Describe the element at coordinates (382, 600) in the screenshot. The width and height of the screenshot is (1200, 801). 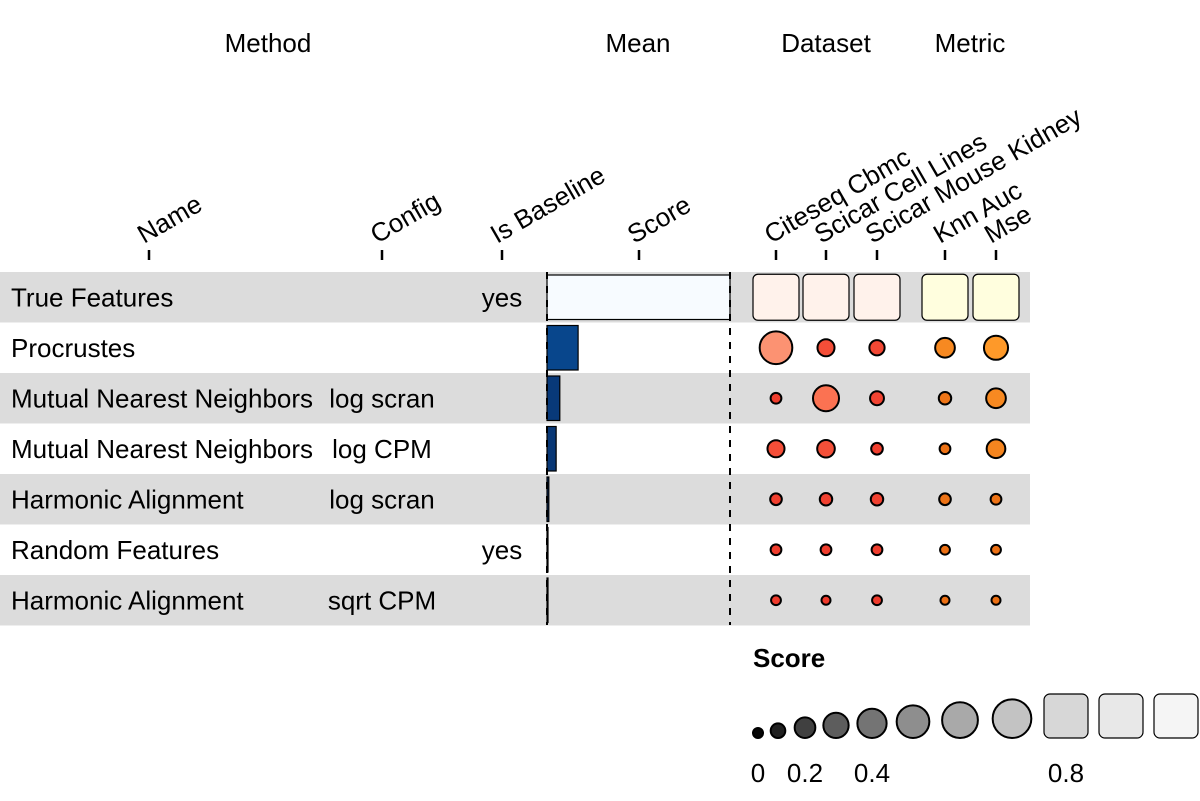
I see `row-config: sqrt CPM` at that location.